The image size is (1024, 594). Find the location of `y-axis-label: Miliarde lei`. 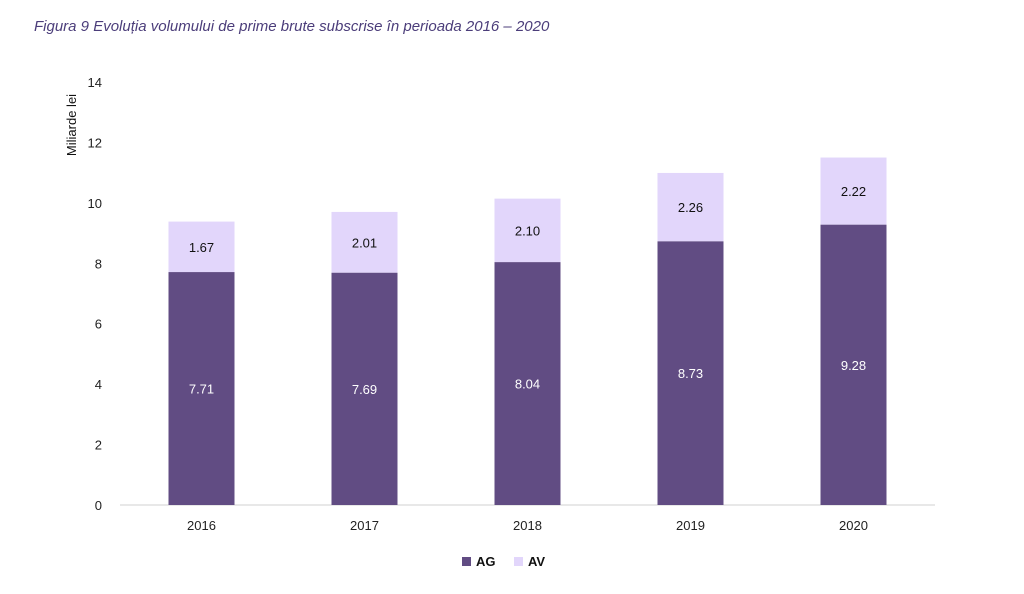

y-axis-label: Miliarde lei is located at coordinates (71, 125).